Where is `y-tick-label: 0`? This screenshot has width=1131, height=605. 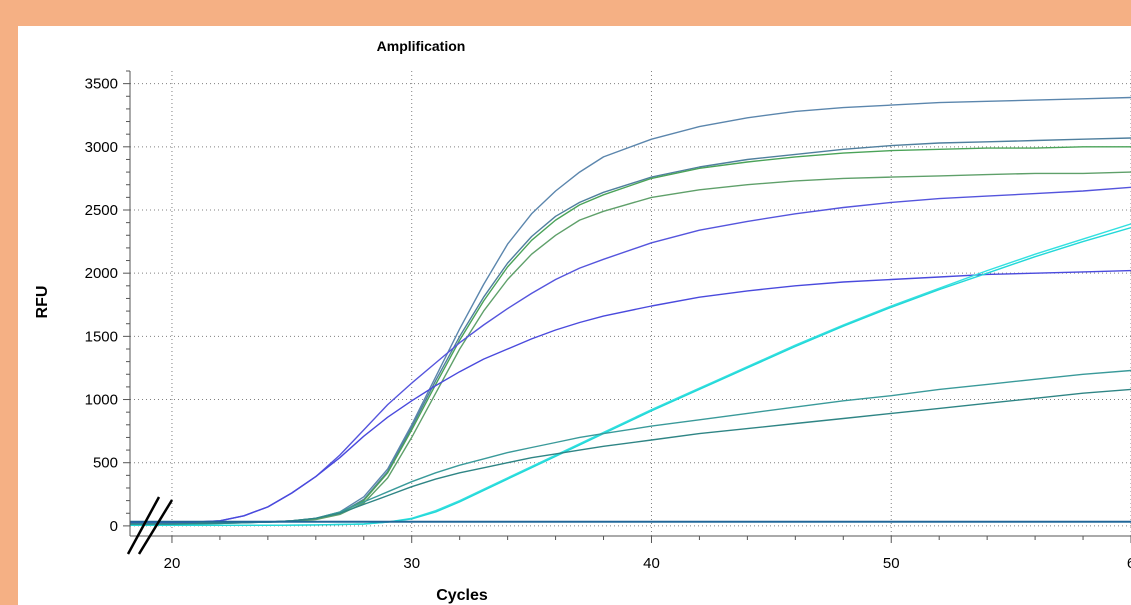
y-tick-label: 0 is located at coordinates (114, 526).